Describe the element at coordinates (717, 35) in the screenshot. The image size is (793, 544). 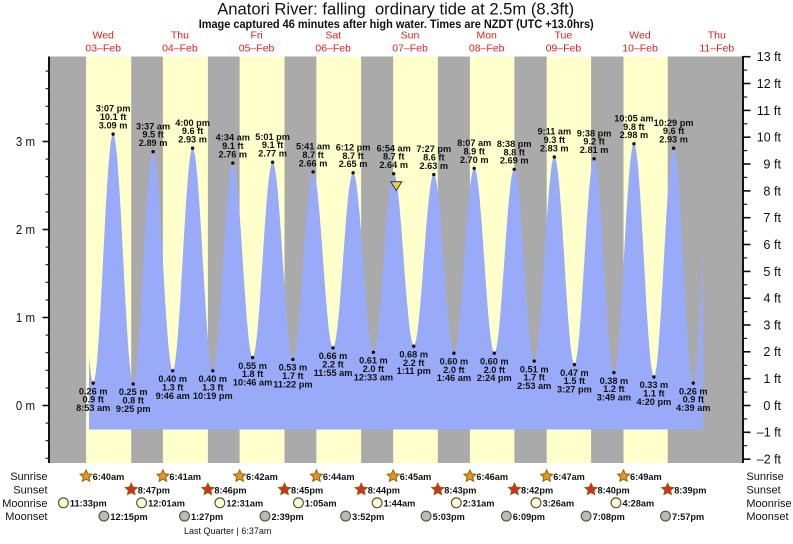
I see `svg-text: Thu` at that location.